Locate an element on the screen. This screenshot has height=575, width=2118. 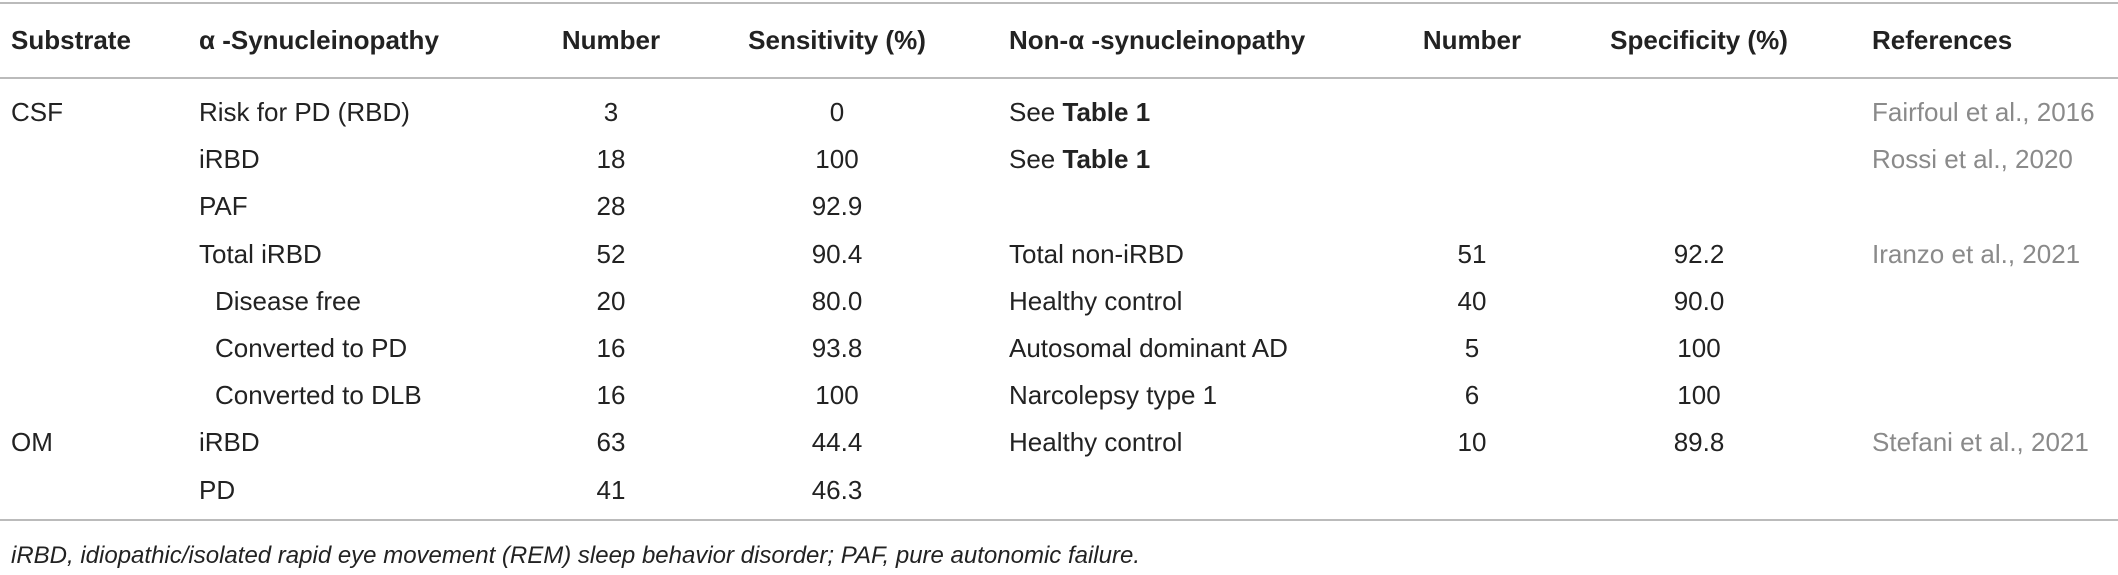
cell: 93.8 is located at coordinates (837, 348).